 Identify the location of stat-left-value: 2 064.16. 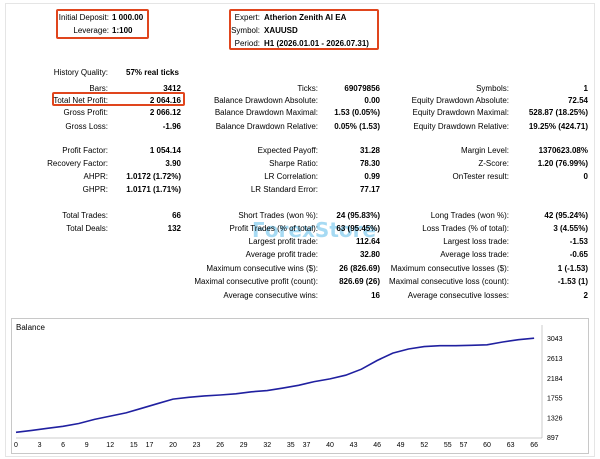
(165, 100).